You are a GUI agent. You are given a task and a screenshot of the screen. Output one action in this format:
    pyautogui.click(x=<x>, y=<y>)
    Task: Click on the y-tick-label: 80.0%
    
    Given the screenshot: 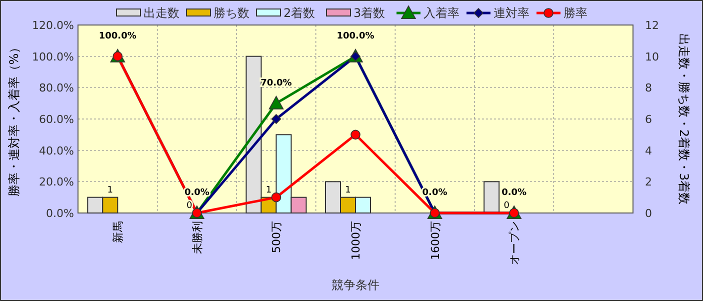 What is the action you would take?
    pyautogui.click(x=56, y=88)
    